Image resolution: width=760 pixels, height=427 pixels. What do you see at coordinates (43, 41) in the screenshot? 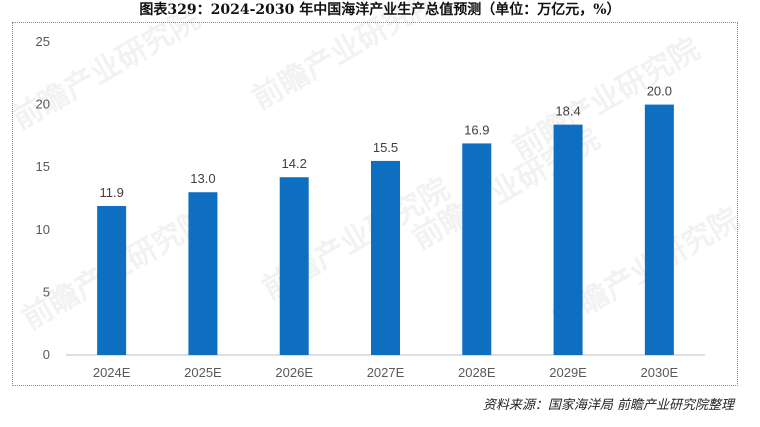
I see `y-tick-label: 25` at bounding box center [43, 41].